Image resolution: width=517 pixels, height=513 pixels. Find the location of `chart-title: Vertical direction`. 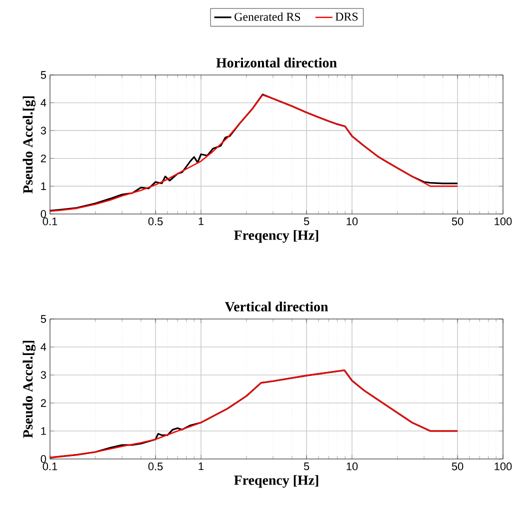

chart-title: Vertical direction is located at coordinates (276, 307).